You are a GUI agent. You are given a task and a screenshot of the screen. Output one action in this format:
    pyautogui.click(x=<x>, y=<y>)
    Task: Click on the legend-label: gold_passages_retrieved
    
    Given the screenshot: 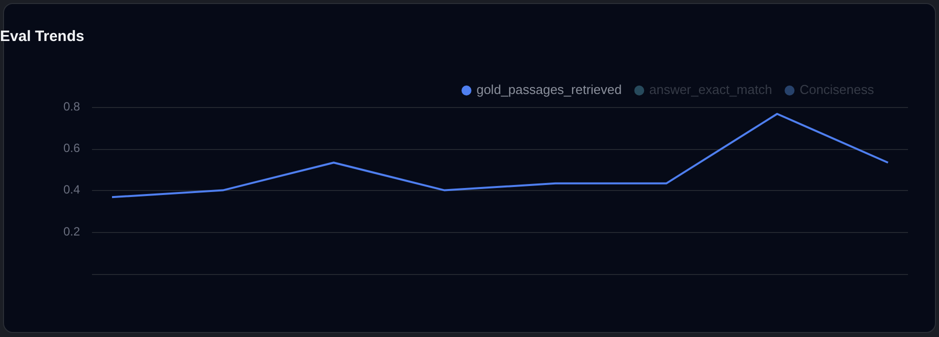 What is the action you would take?
    pyautogui.click(x=549, y=90)
    